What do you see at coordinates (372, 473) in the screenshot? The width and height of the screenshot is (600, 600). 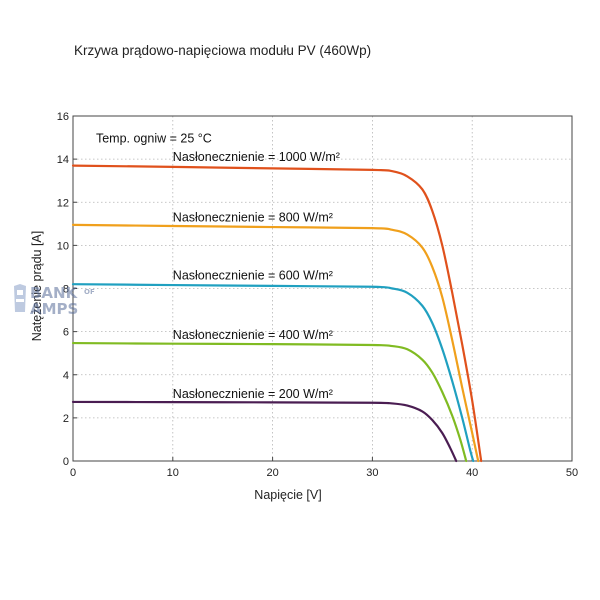 I see `x-tick-label: 30` at bounding box center [372, 473].